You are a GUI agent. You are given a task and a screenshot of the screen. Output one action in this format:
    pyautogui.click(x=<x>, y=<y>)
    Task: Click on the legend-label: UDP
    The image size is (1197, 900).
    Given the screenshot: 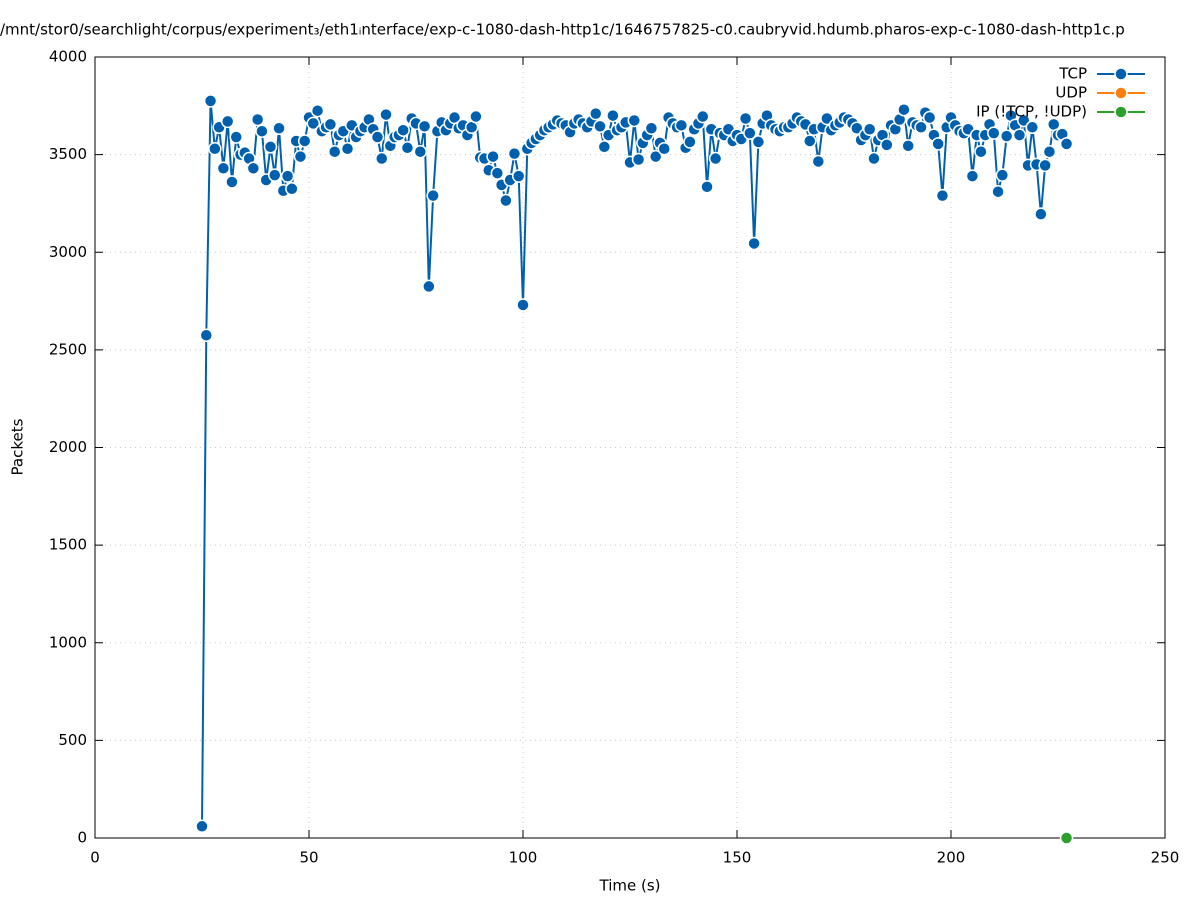 What is the action you would take?
    pyautogui.click(x=1071, y=93)
    